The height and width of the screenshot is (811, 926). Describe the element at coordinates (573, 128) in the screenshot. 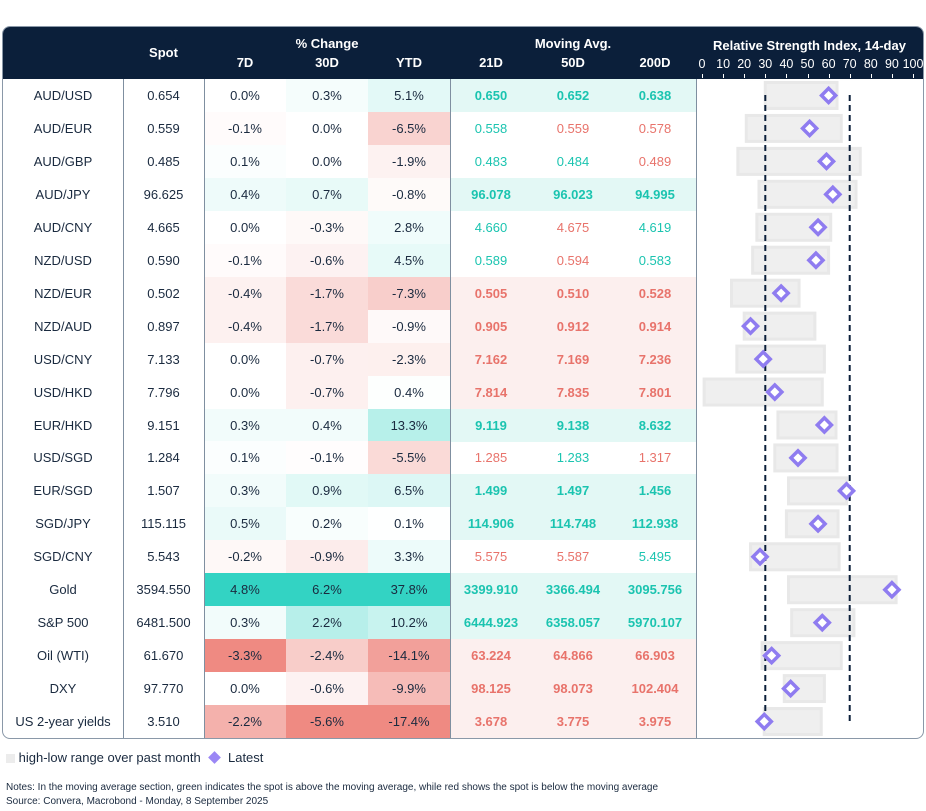

I see `cell-ma50: 0.559` at that location.